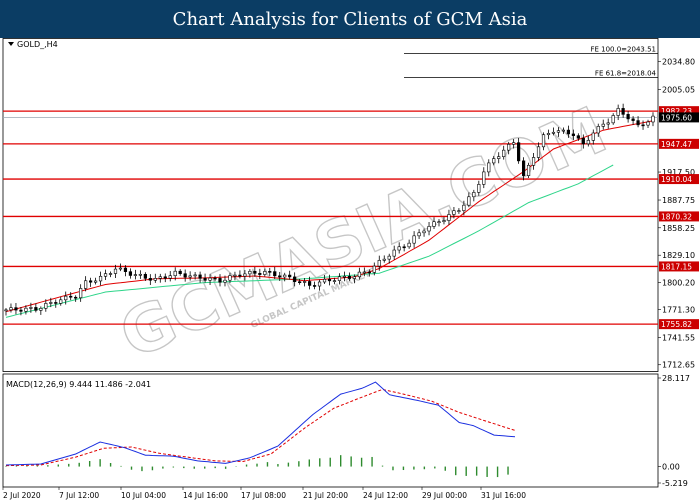 This screenshot has height=504, width=700. Describe the element at coordinates (676, 144) in the screenshot. I see `level-label: 1947.47` at that location.